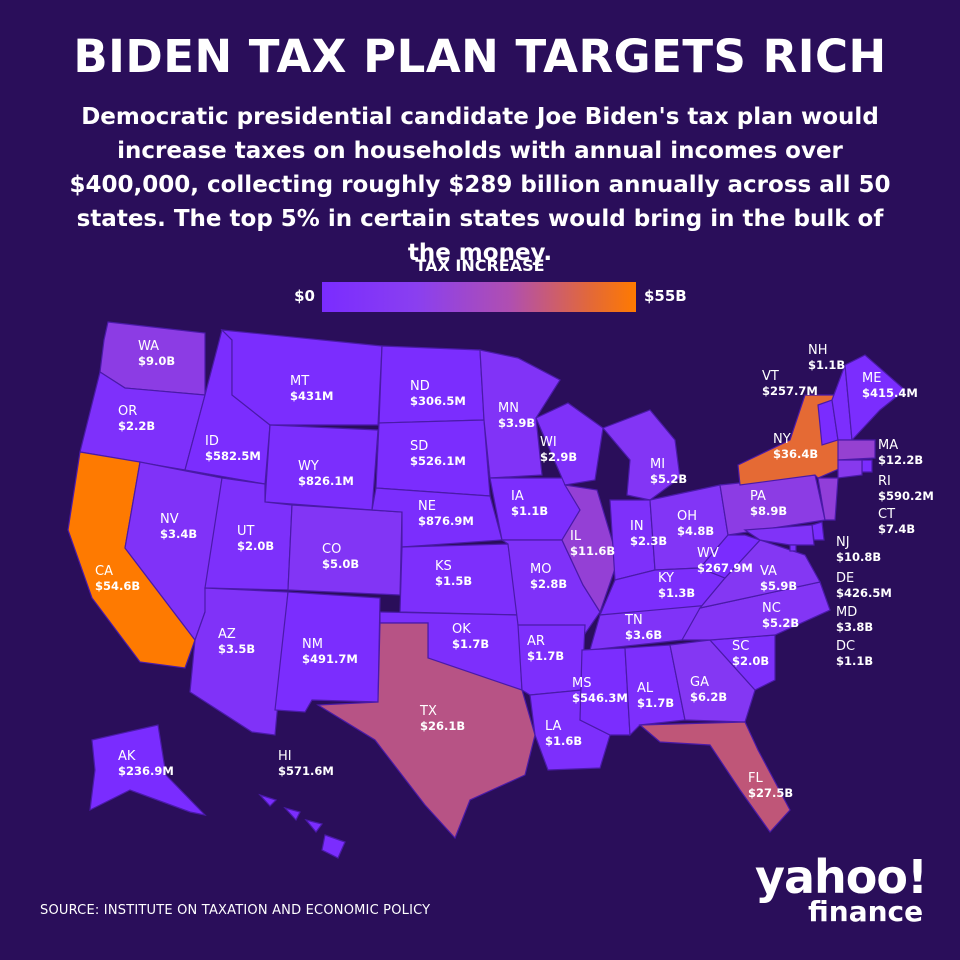 The height and width of the screenshot is (960, 960). I want to click on state-code-tn: TN, so click(633, 620).